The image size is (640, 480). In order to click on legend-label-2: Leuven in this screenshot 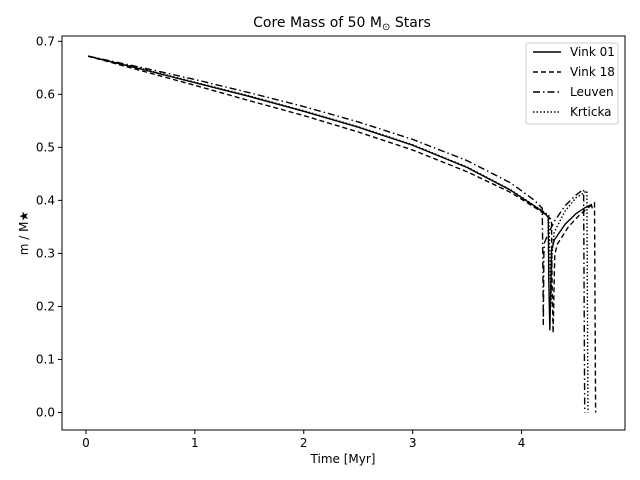, I will do `click(592, 92)`.